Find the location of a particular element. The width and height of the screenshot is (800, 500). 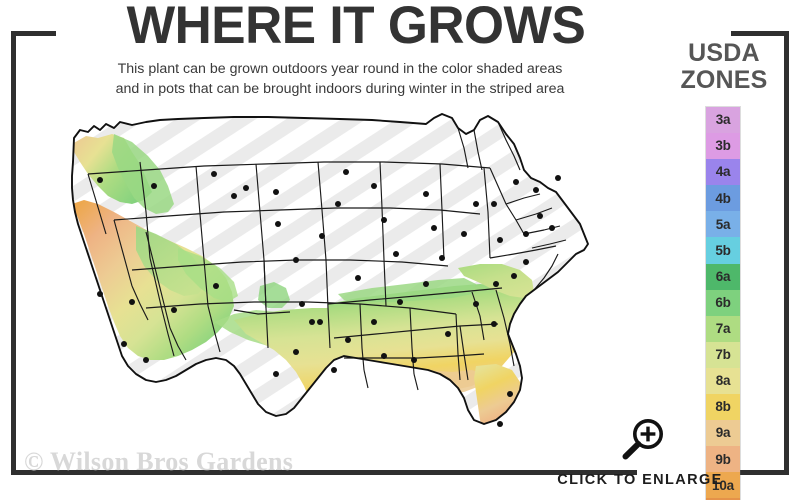

zone-swatch-label: 3b is located at coordinates (723, 146).